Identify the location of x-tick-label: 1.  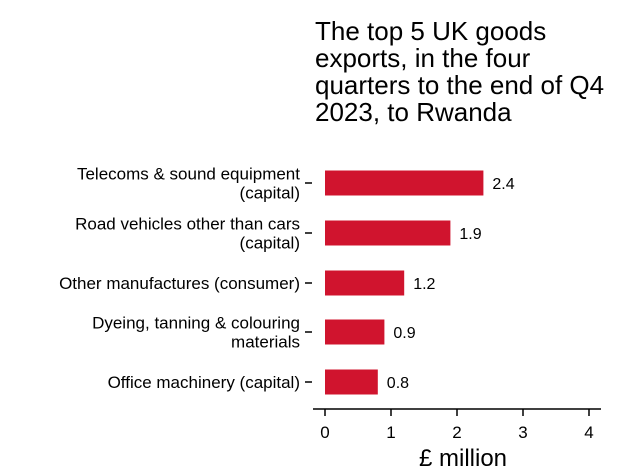
(390, 432).